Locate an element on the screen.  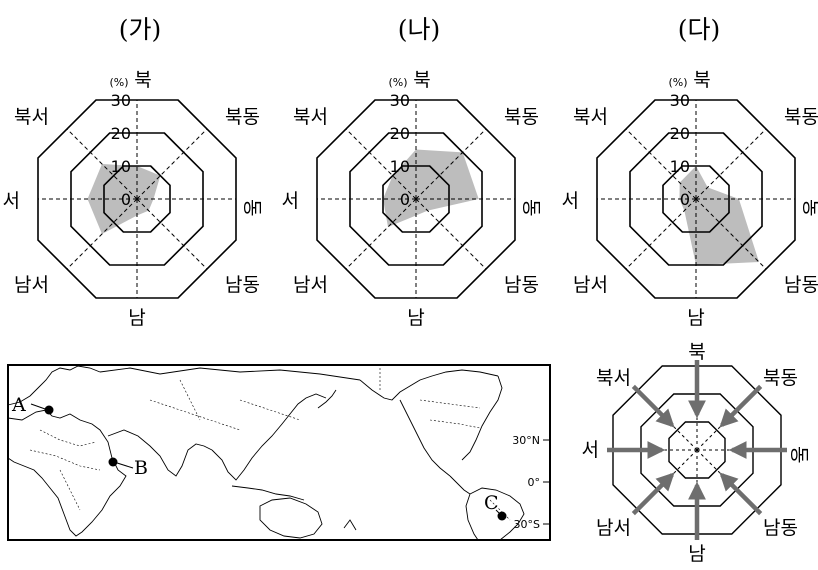
rose-arrow-southeast is located at coordinates (741, 494).